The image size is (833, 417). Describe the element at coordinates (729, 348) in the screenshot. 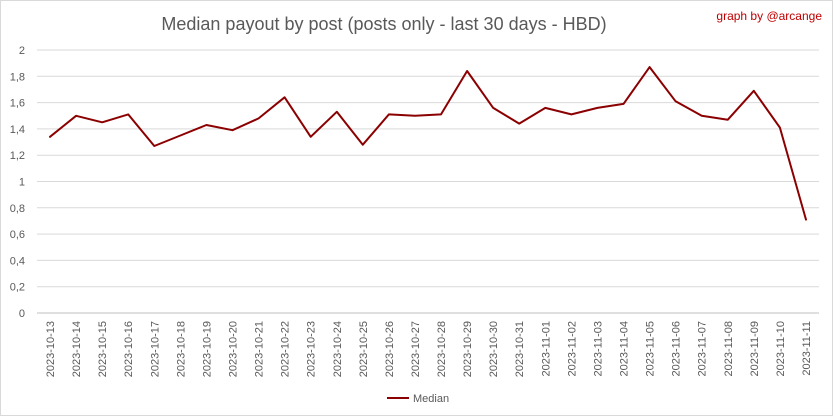

I see `x-tick-label: 2023-11-08` at that location.